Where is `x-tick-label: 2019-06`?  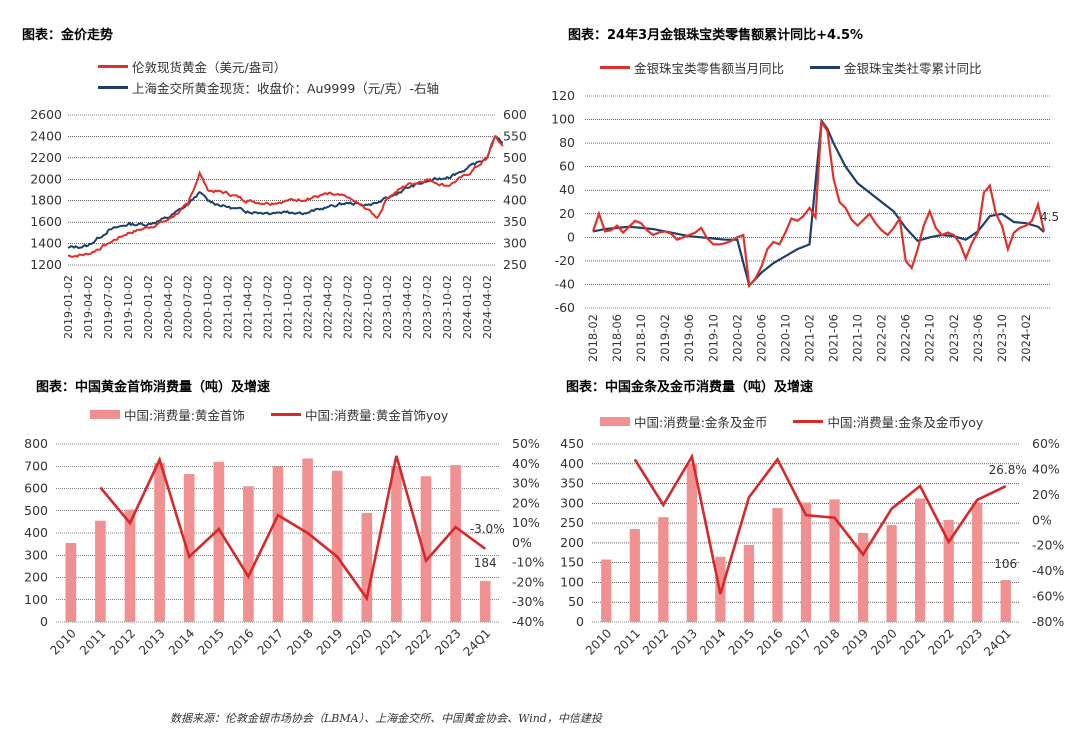
x-tick-label: 2019-06 is located at coordinates (689, 338).